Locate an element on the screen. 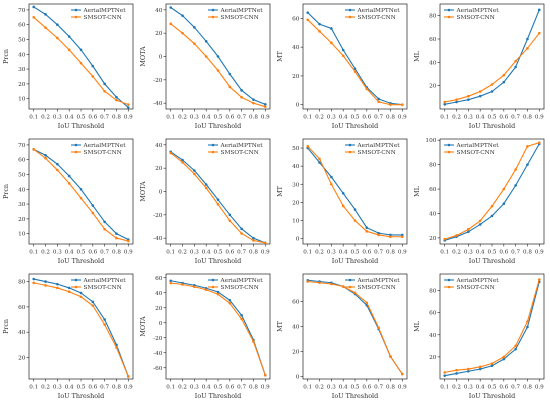 This screenshot has width=550, height=406. y-axis-label: MT is located at coordinates (280, 56).